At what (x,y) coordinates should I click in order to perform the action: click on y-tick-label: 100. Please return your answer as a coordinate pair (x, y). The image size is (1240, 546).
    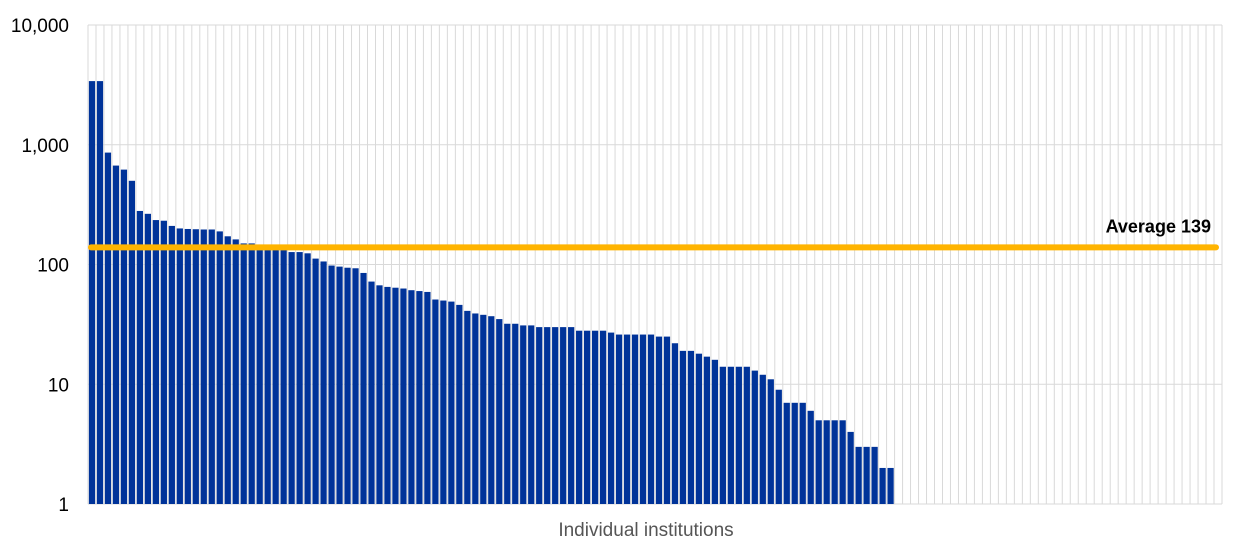
    Looking at the image, I should click on (53, 266).